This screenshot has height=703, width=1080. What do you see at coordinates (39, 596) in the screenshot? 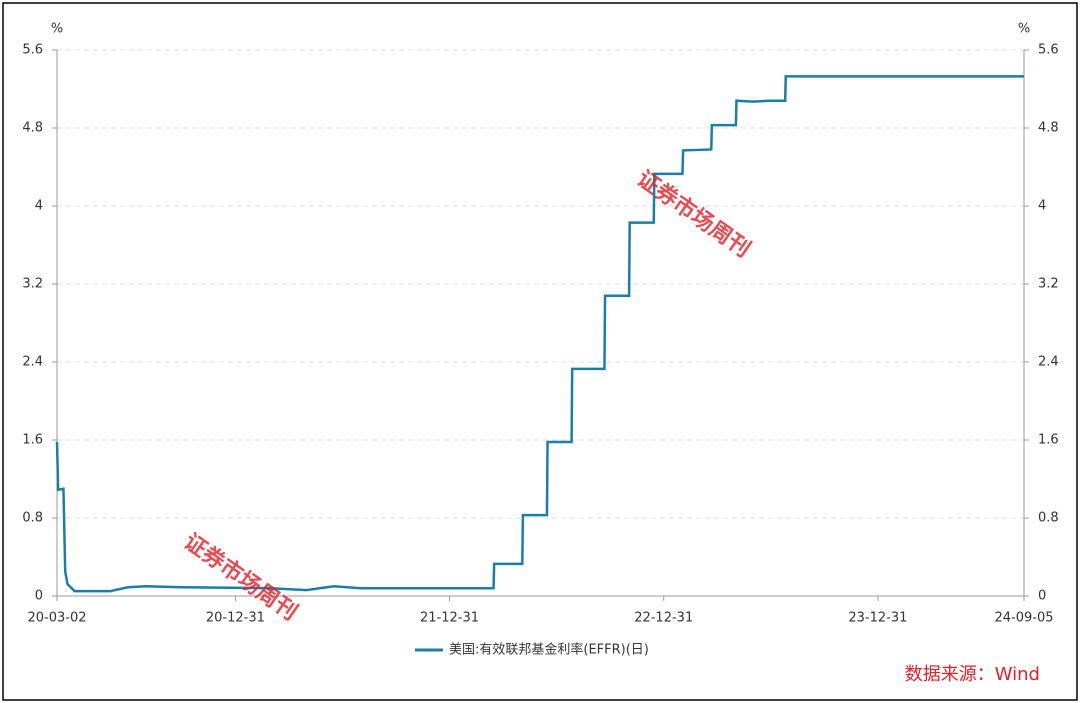
I see `y-tick-label: 0` at bounding box center [39, 596].